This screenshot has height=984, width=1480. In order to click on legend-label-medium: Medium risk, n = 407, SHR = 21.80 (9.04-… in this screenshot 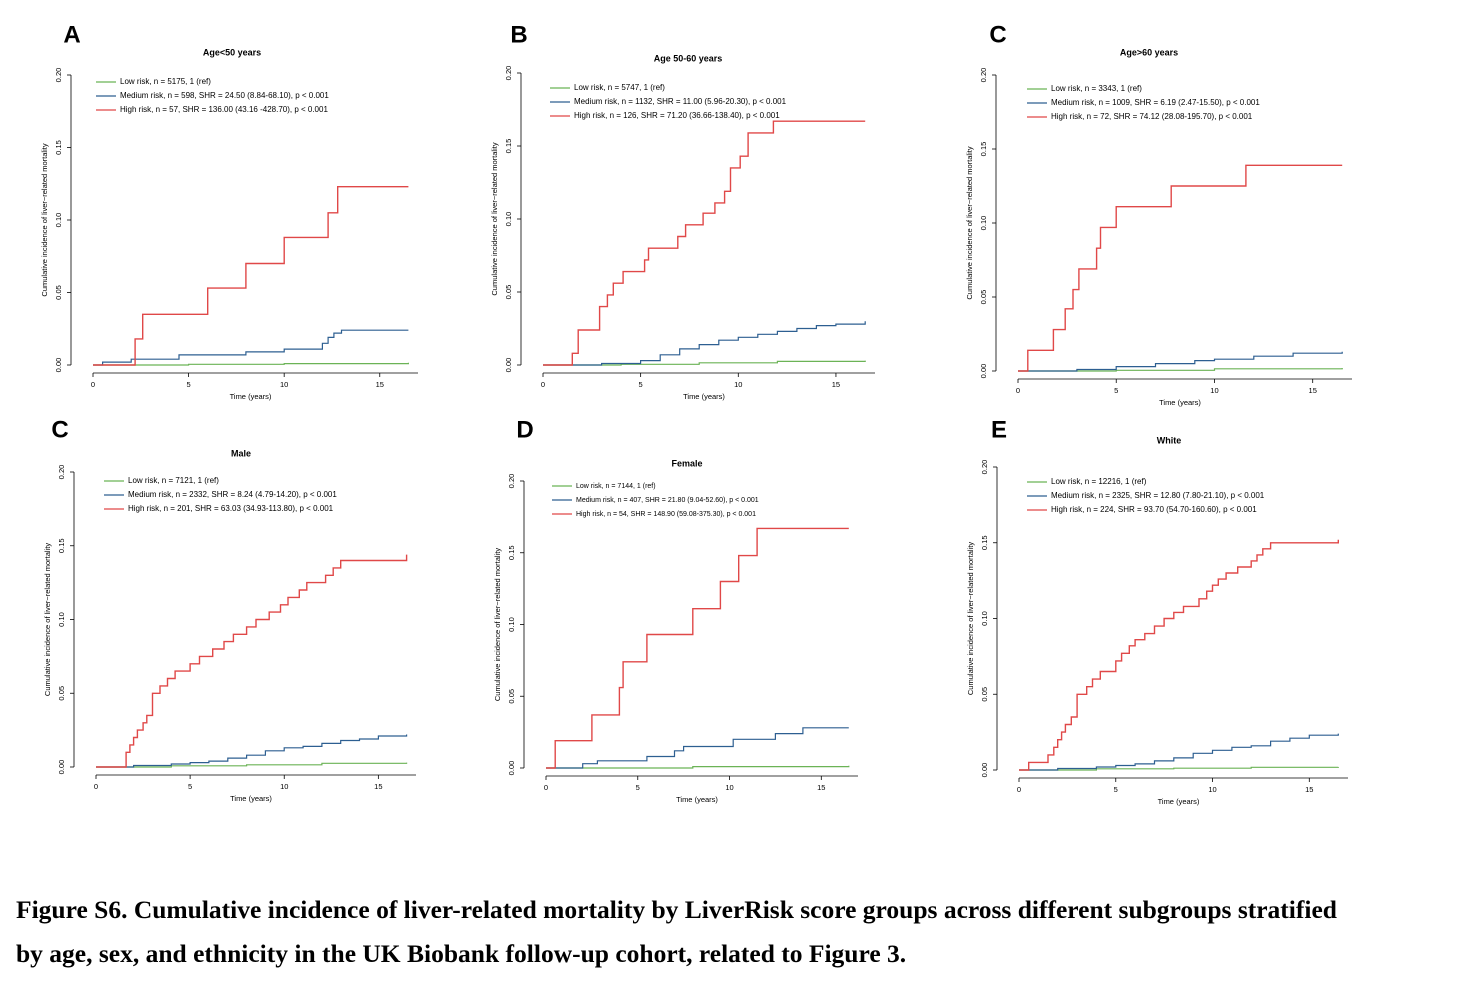, I will do `click(667, 500)`.